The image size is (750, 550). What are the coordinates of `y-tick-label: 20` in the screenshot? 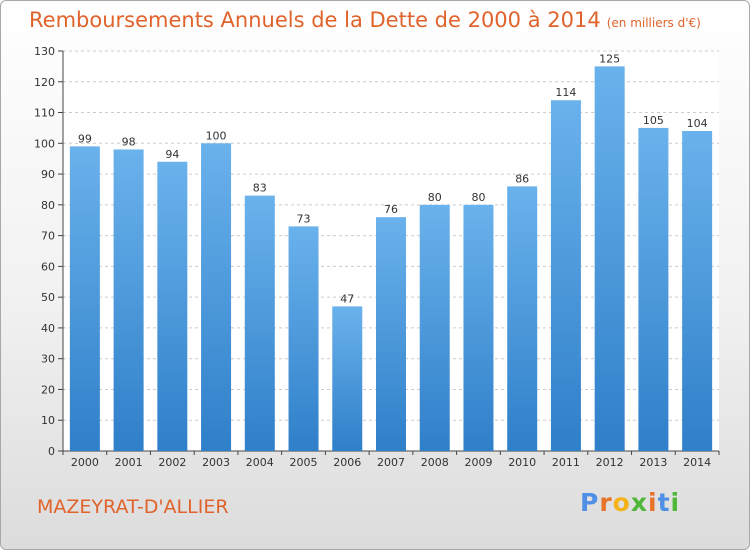 It's located at (48, 389).